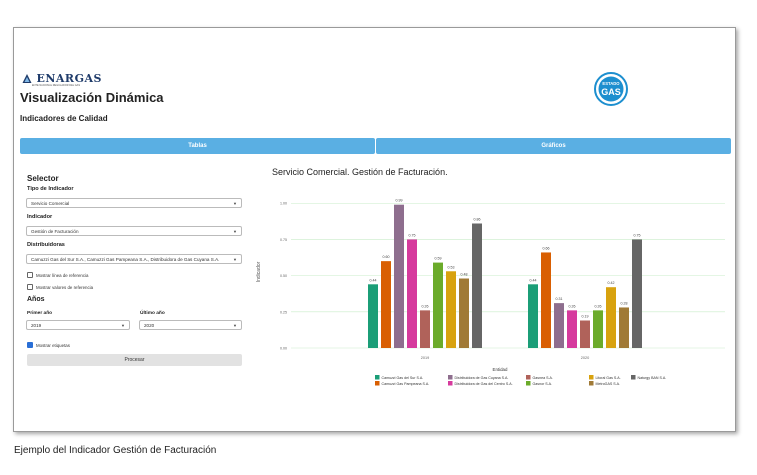 This screenshot has width=757, height=475. I want to click on bar-value-label: 0.42, so click(611, 283).